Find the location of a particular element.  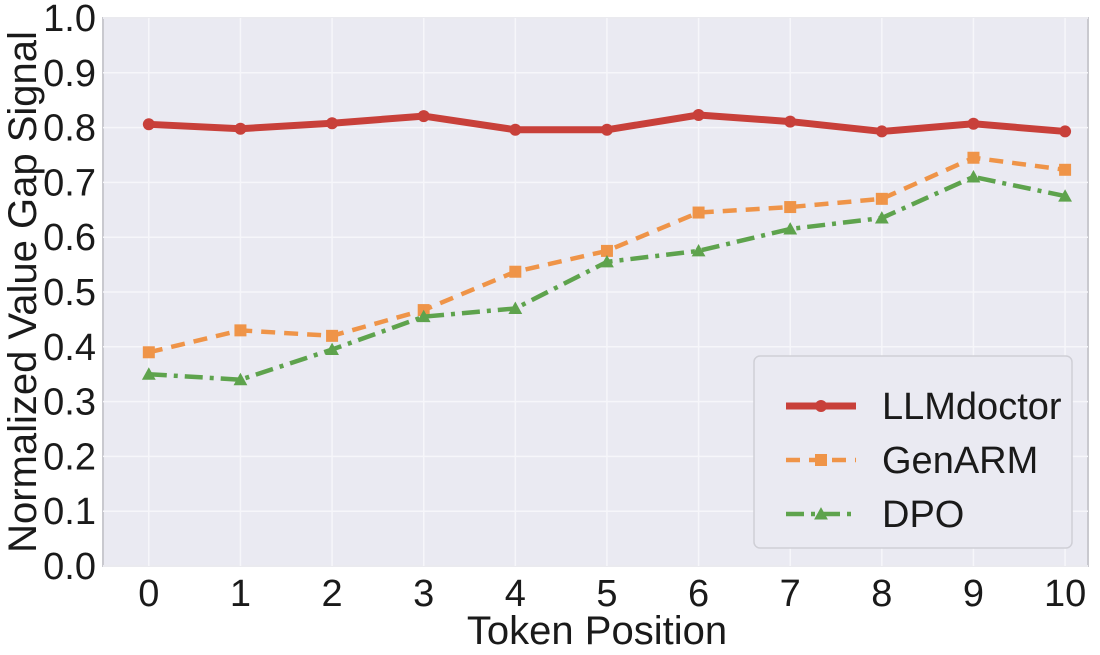

x-tick-label: 2 is located at coordinates (331, 594).